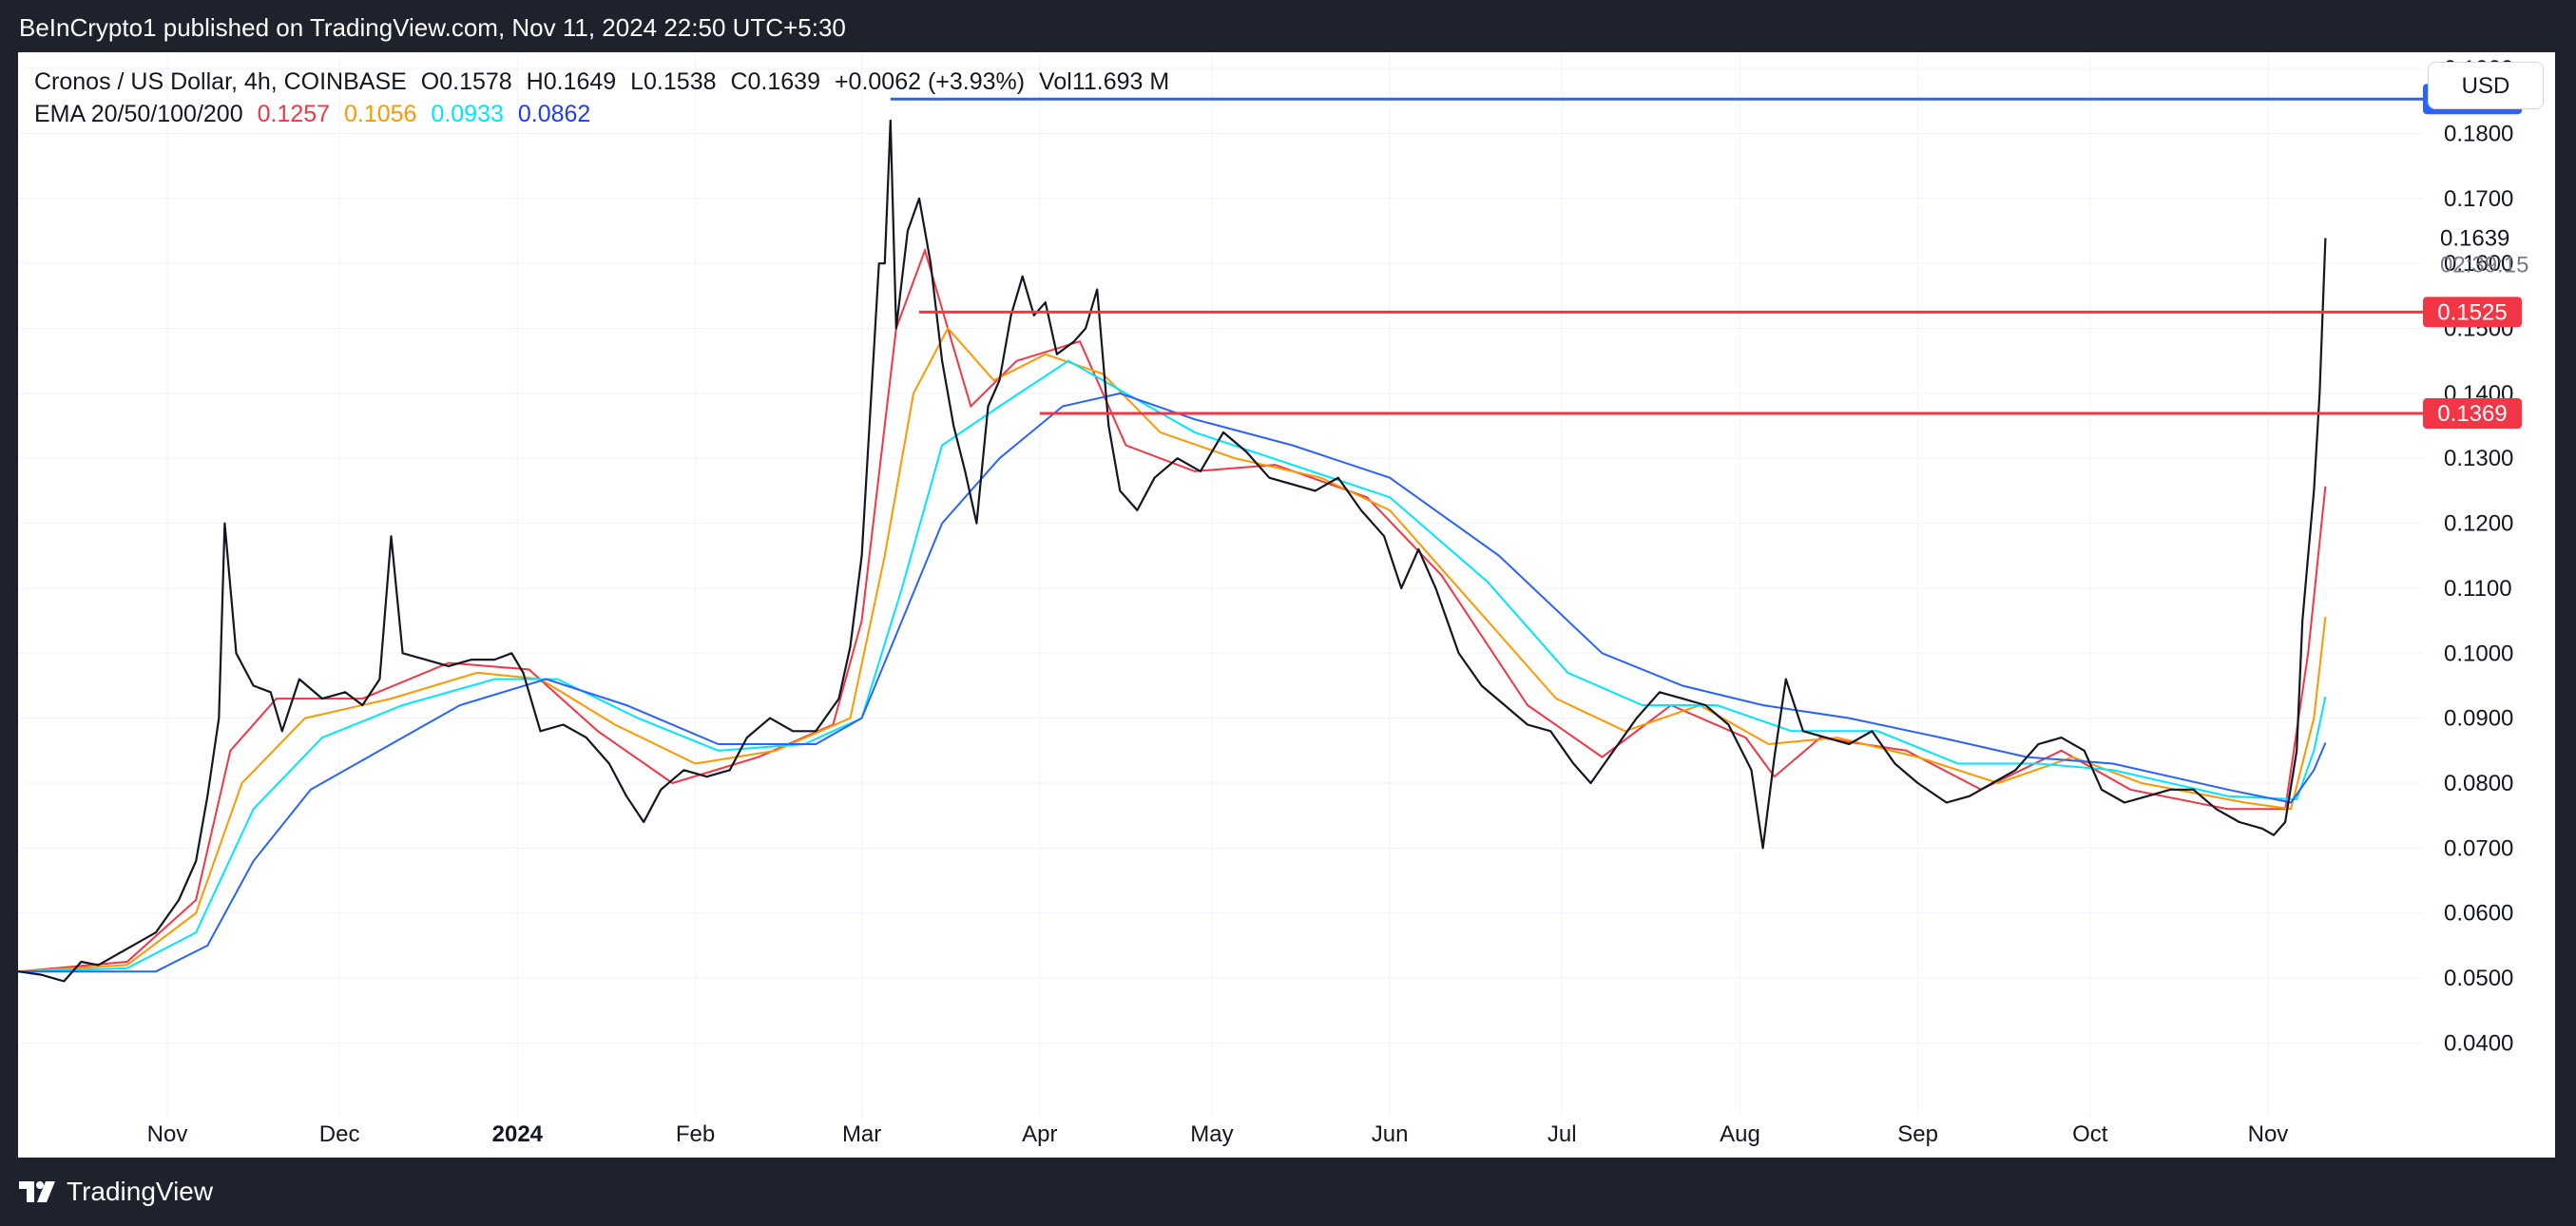 This screenshot has height=1226, width=2576. I want to click on price-tick-label: 0.1000, so click(2478, 654).